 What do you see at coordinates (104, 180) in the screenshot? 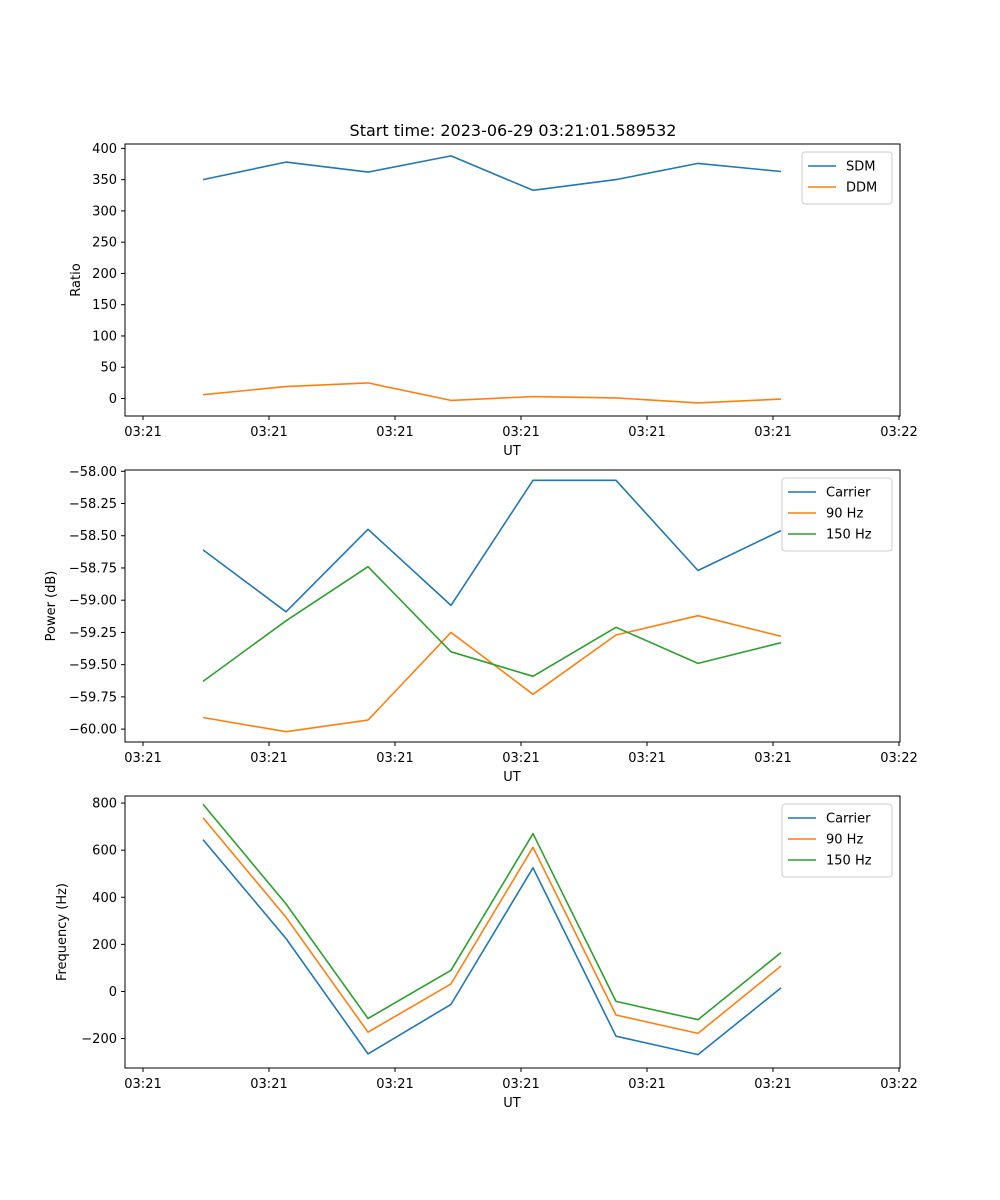
I see `y-tick-label: 350` at bounding box center [104, 180].